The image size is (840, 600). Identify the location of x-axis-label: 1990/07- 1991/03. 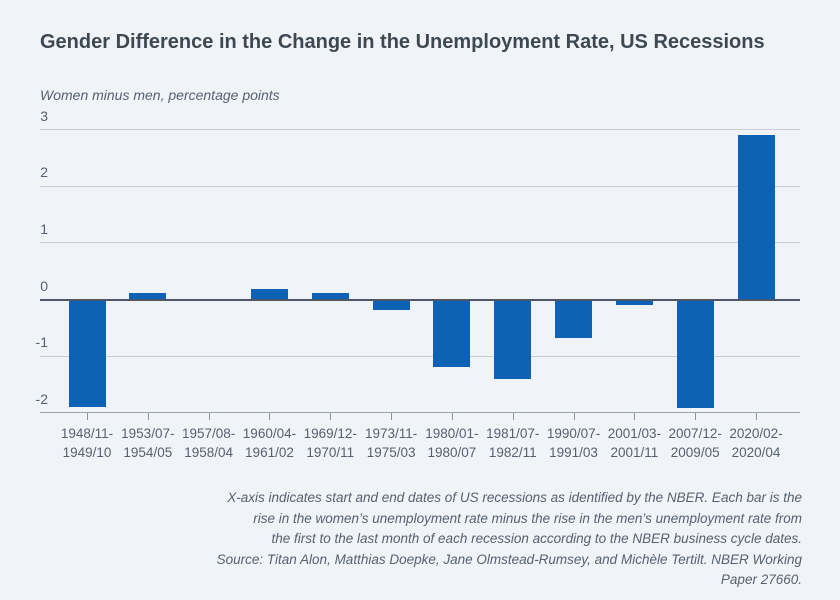
(573, 443).